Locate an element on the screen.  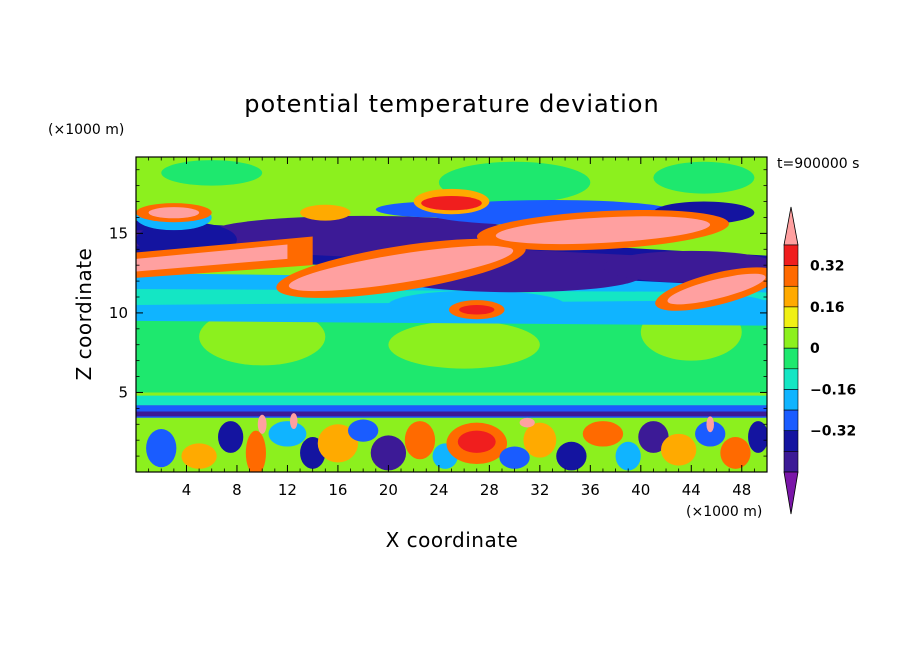
x-unit-label: (×1000 m) is located at coordinates (724, 512).